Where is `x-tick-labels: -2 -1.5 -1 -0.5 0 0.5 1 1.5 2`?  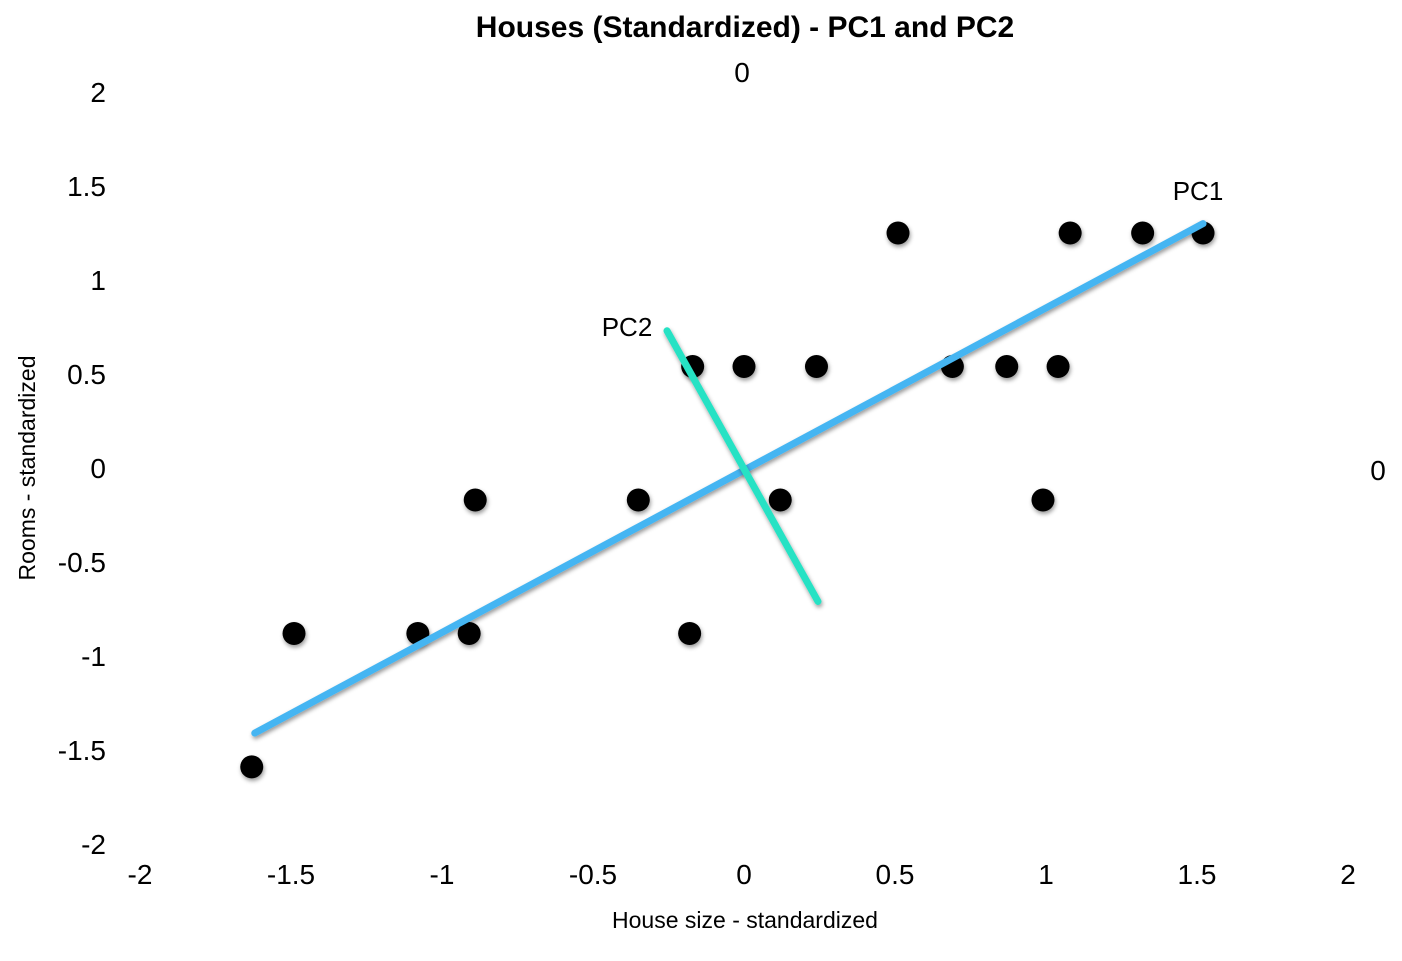
x-tick-labels: -2 -1.5 -1 -0.5 0 0.5 1 1.5 2 is located at coordinates (742, 874).